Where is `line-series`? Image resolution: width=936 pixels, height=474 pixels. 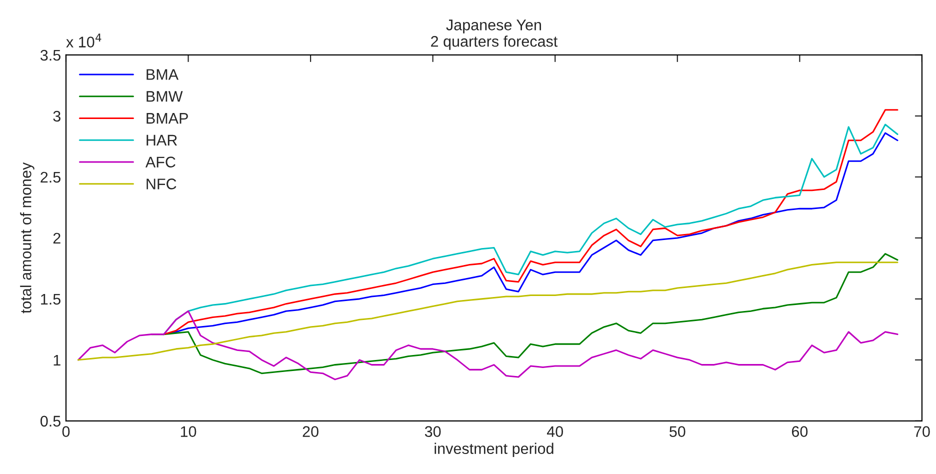
line-series is located at coordinates (487, 345).